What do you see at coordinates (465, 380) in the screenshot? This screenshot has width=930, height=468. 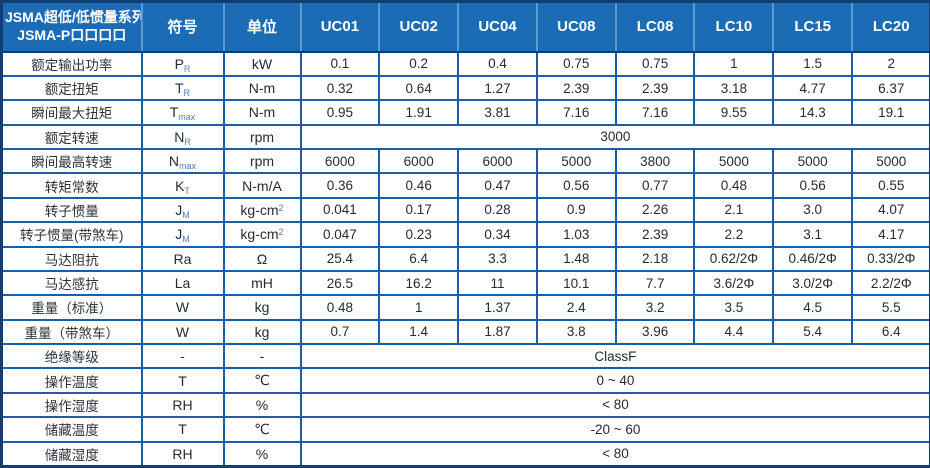 I see `table-row: 操作温度 T ℃ 0 ~ 40` at bounding box center [465, 380].